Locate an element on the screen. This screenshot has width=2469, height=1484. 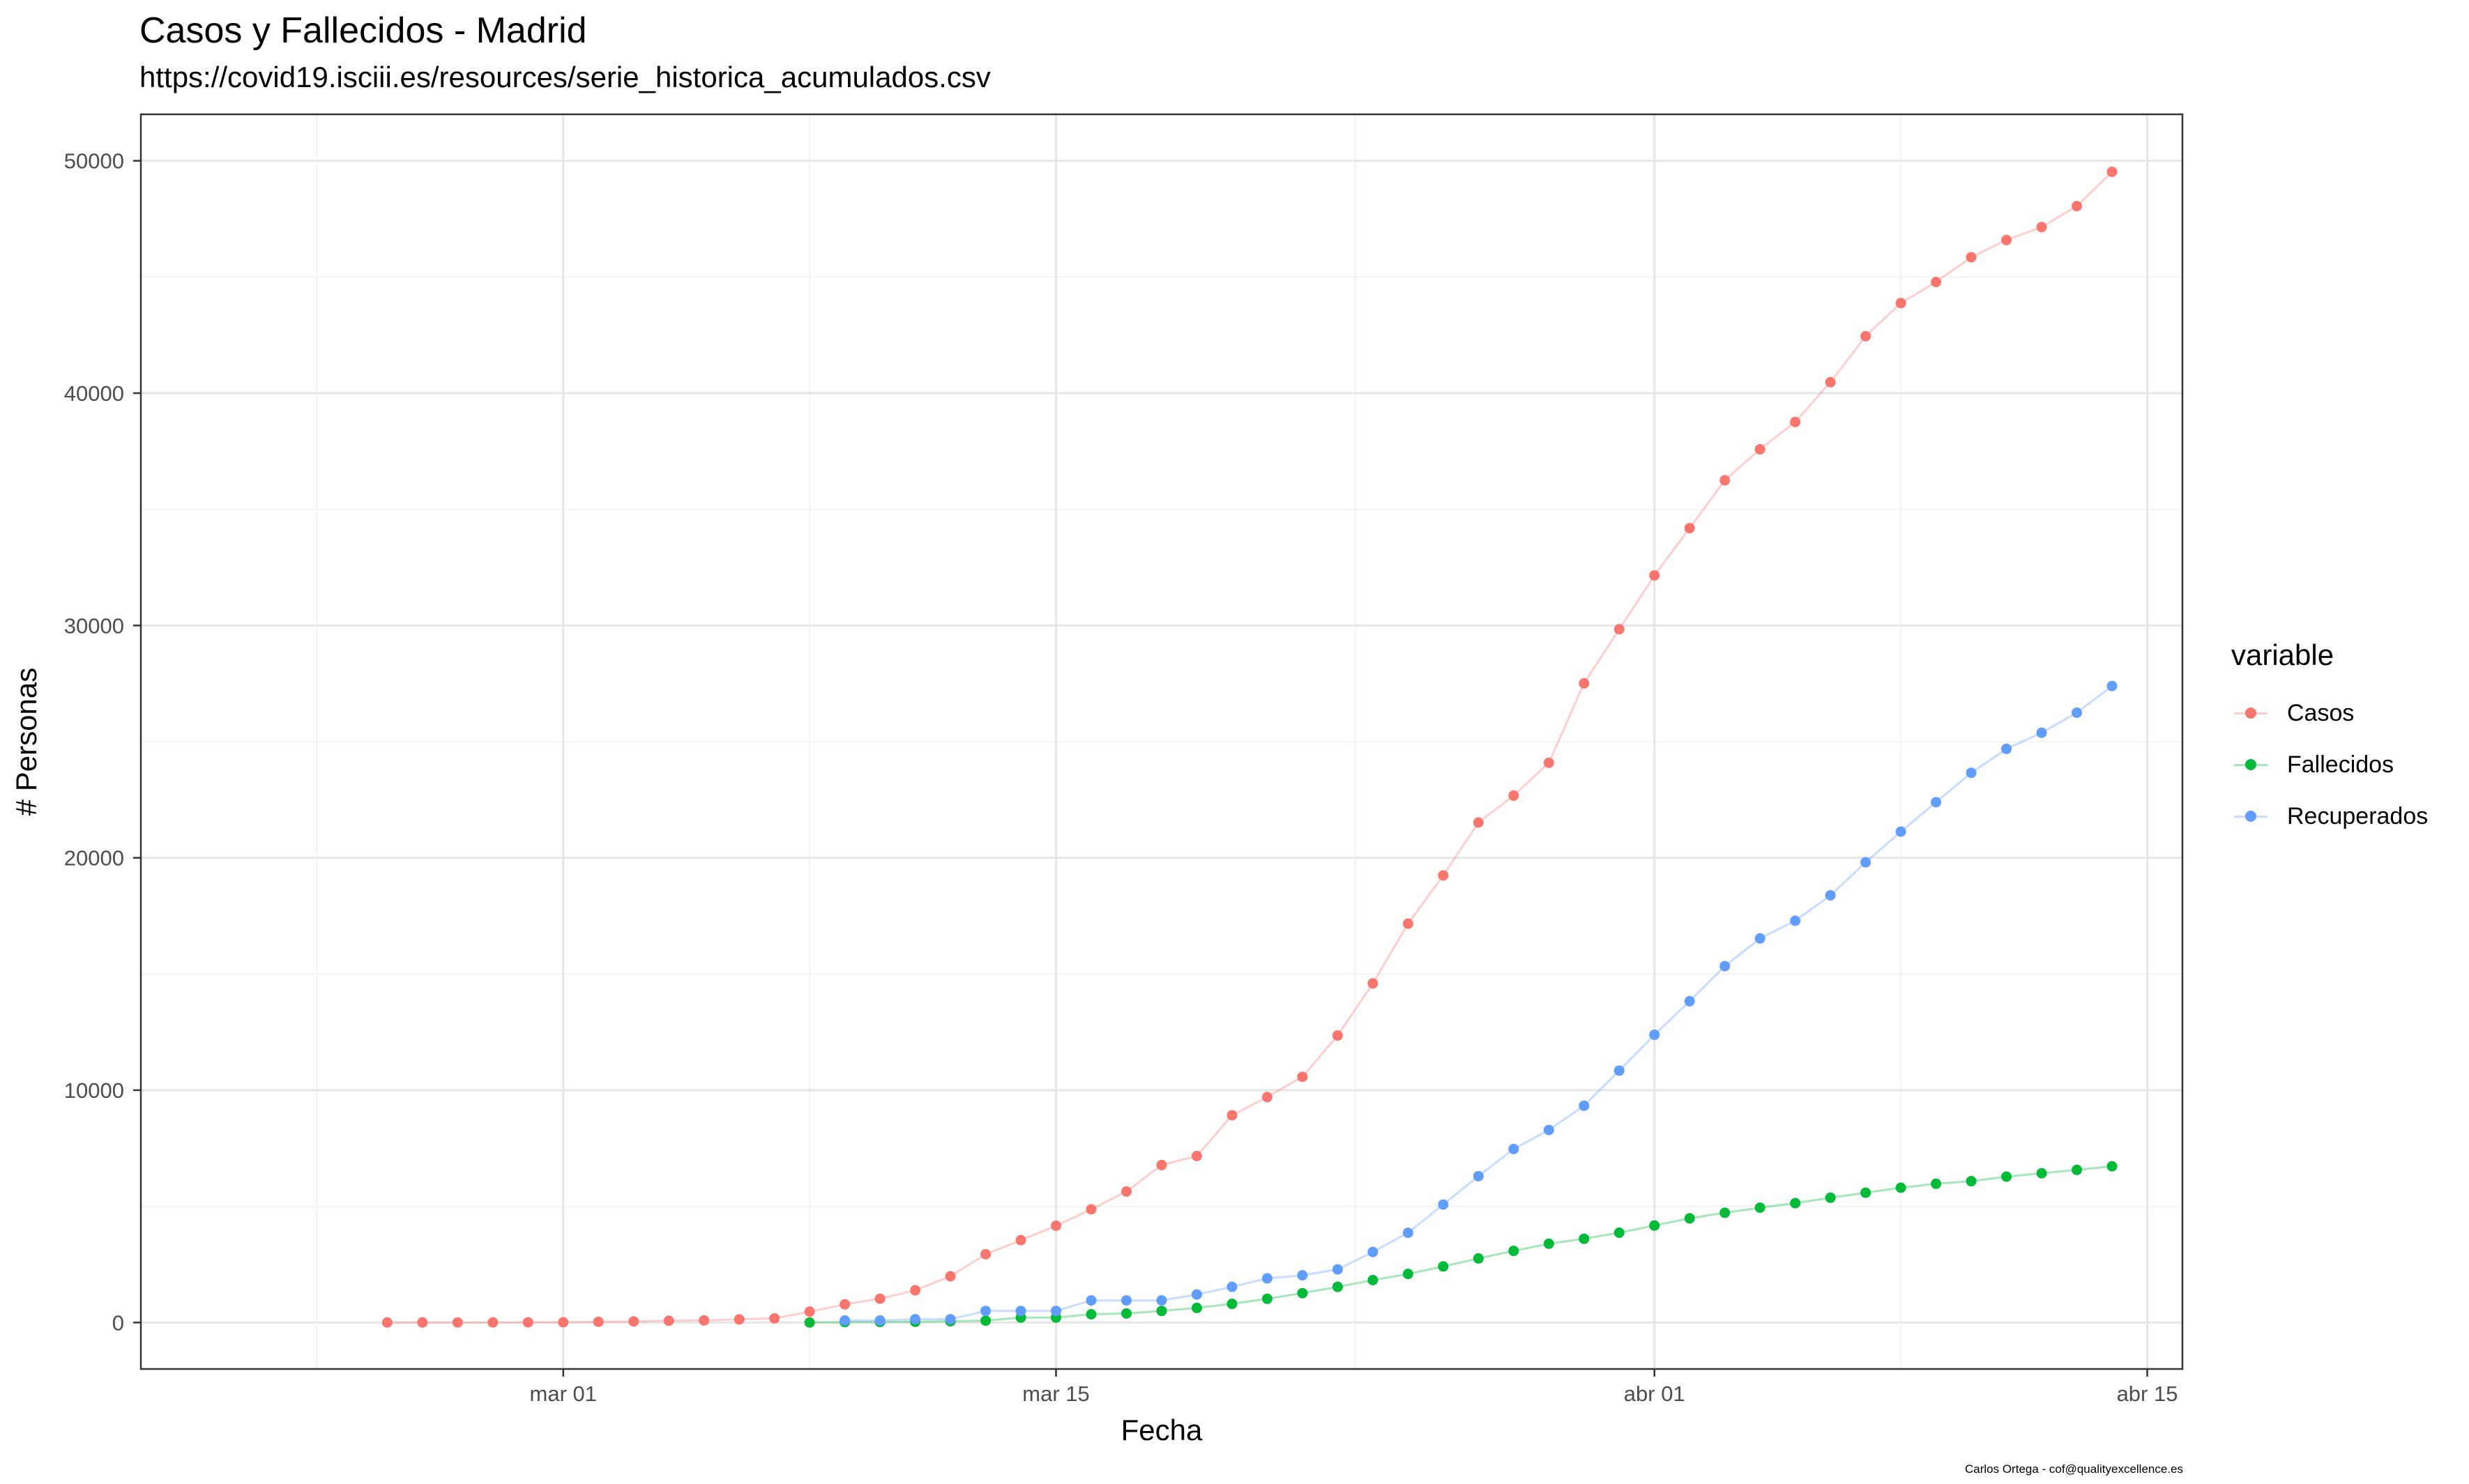
x-axis-title: Fecha is located at coordinates (1162, 1430).